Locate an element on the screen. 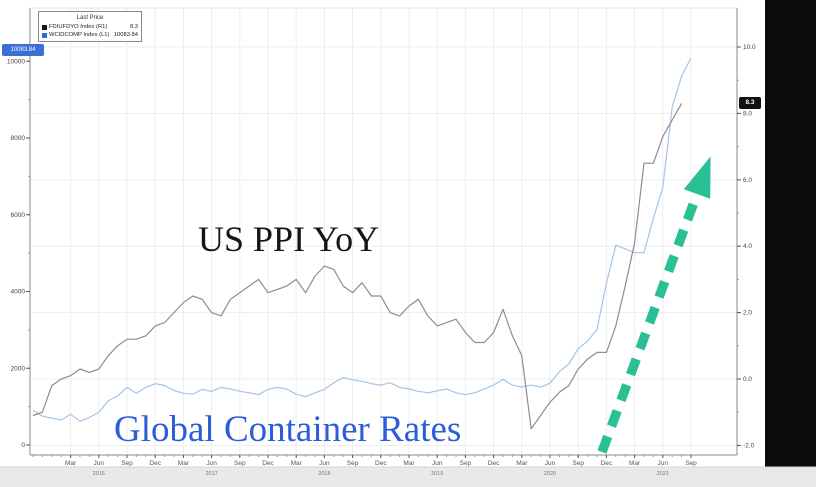 This screenshot has height=487, width=816. svg-text: 8.0 is located at coordinates (747, 113).